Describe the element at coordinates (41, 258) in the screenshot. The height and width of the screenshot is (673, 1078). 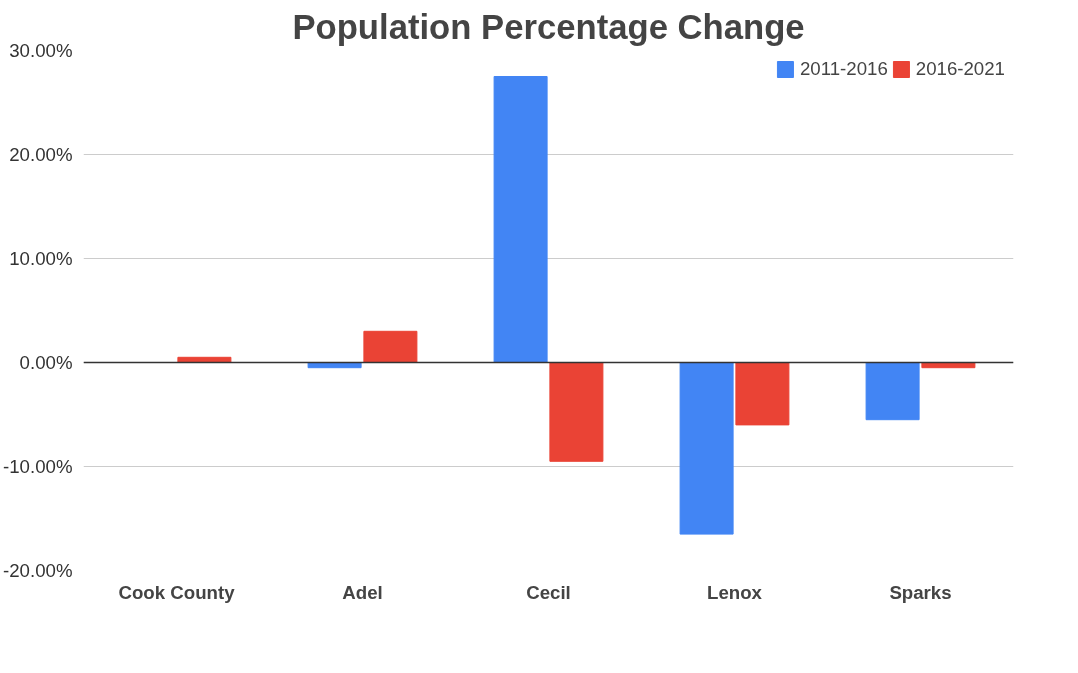
I see `y-tick-label: 10.00%` at that location.